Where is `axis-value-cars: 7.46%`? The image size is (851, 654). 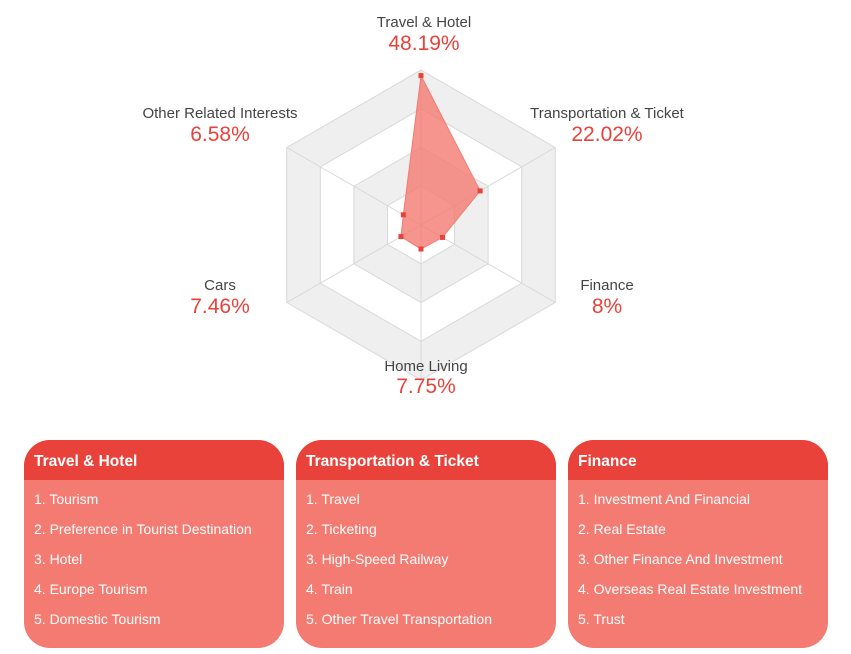
axis-value-cars: 7.46% is located at coordinates (220, 306).